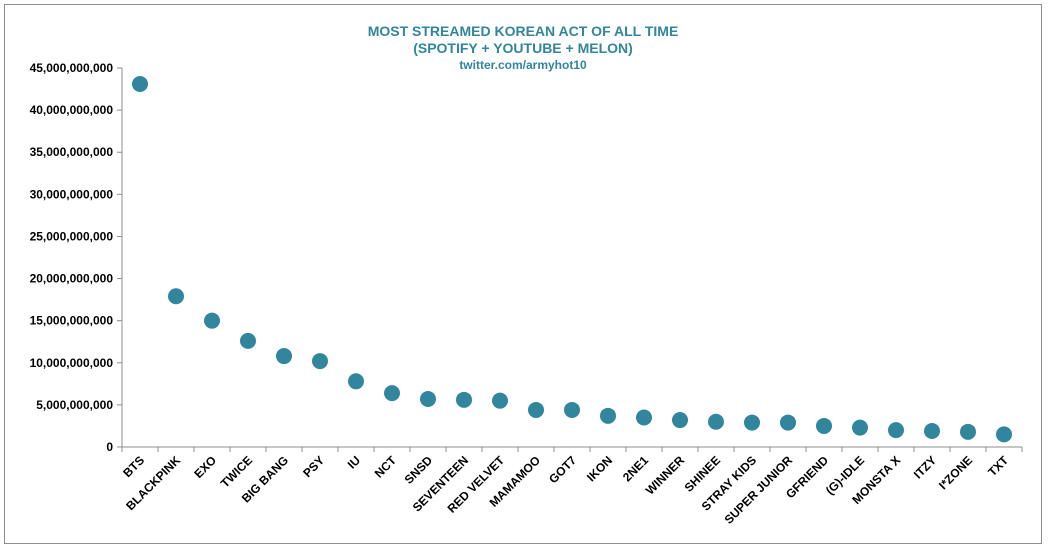  What do you see at coordinates (386, 467) in the screenshot?
I see `x-tick-label: NCT` at bounding box center [386, 467].